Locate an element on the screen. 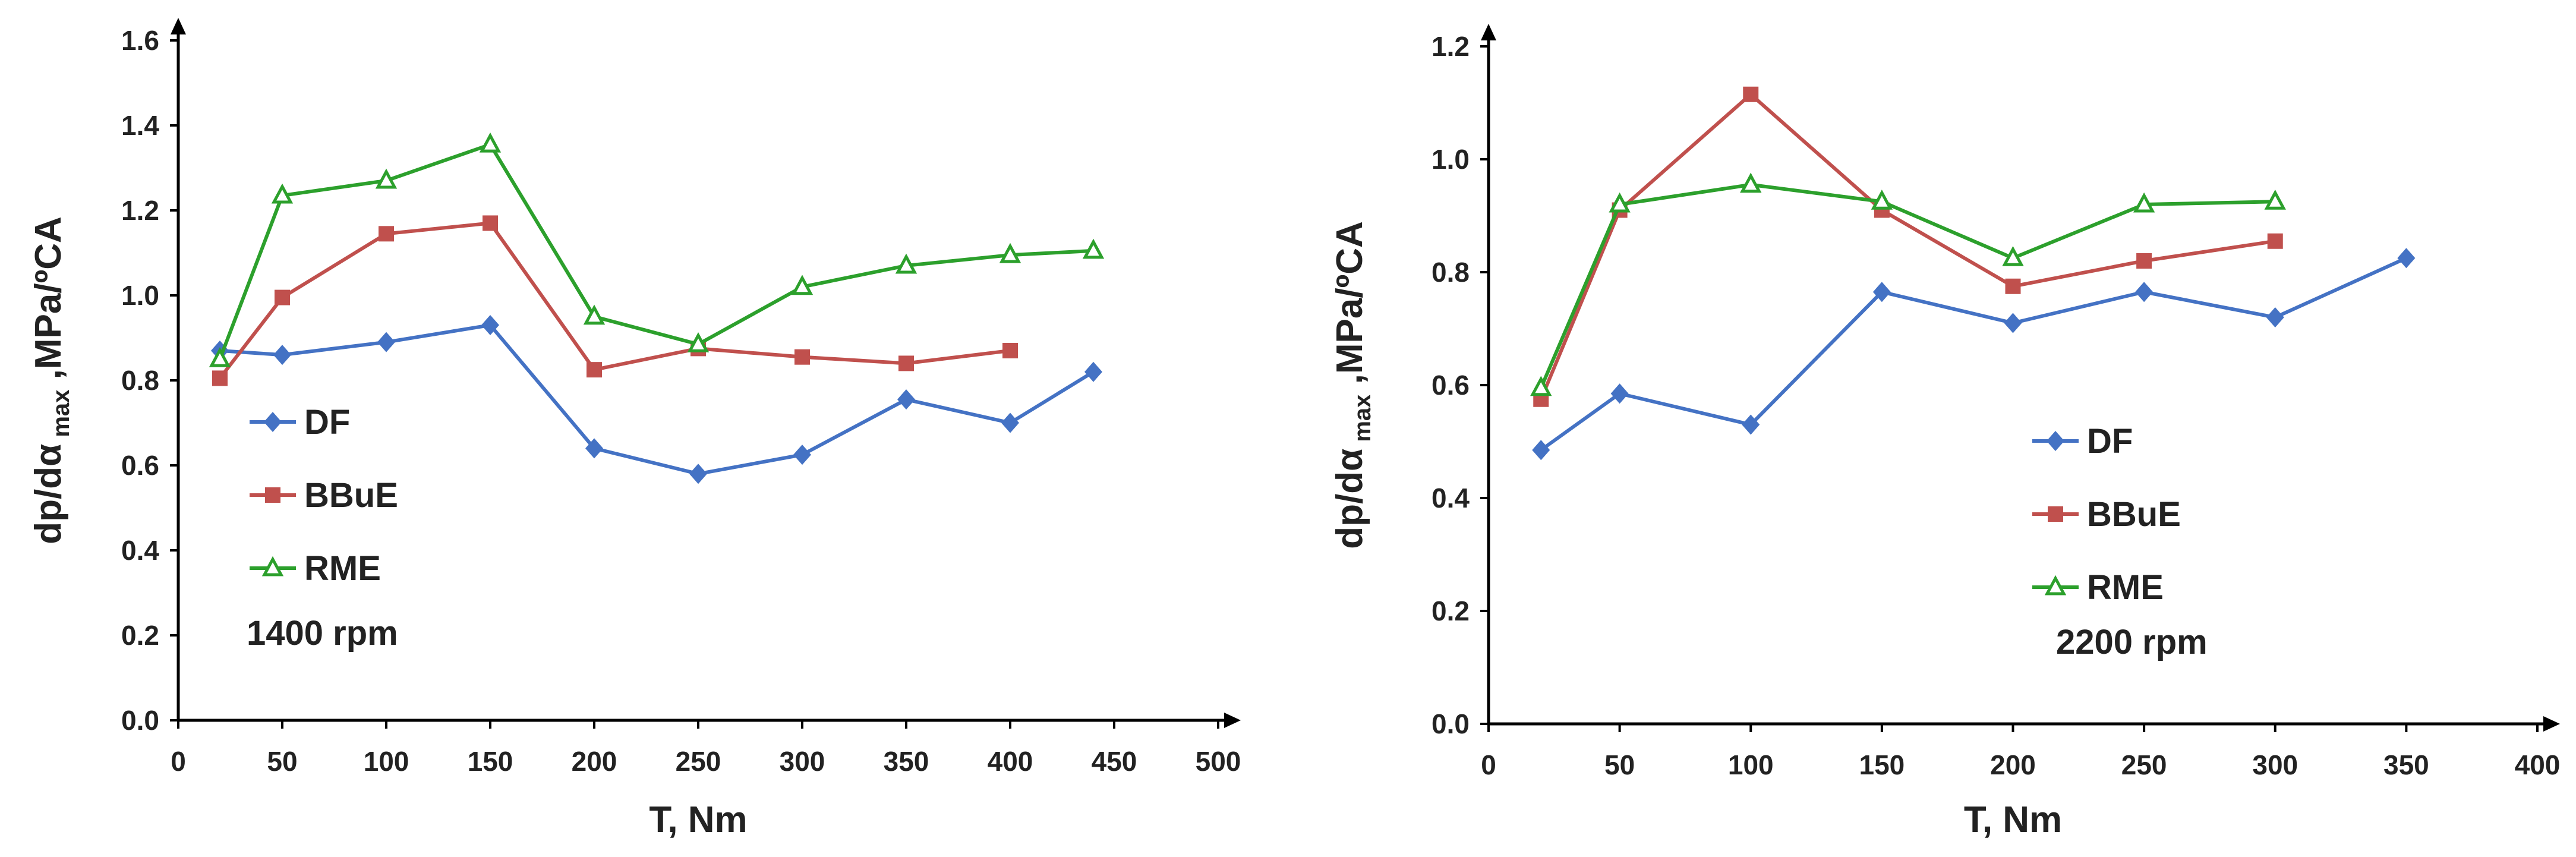  x-tick-label: 300 is located at coordinates (2275, 764).